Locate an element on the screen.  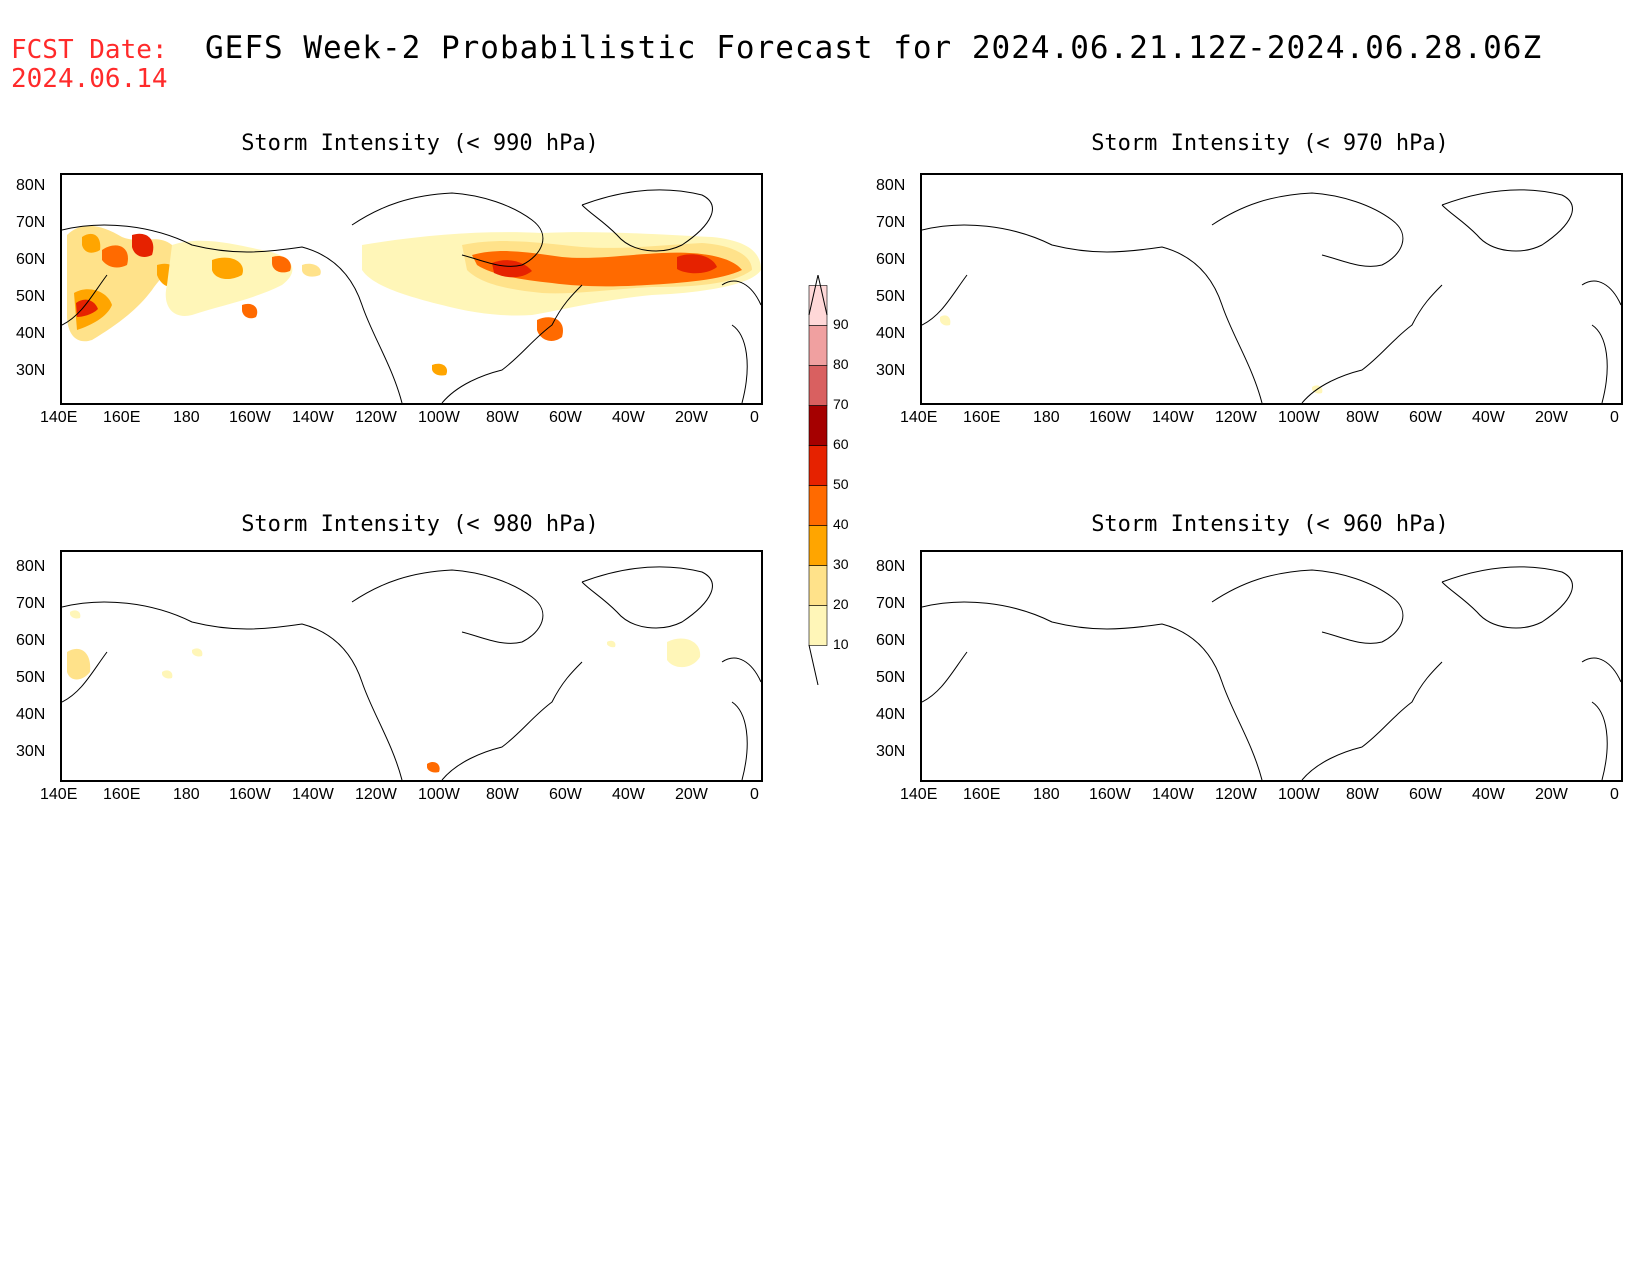
forecast-date-value: 2024.06.14 is located at coordinates (89, 79).